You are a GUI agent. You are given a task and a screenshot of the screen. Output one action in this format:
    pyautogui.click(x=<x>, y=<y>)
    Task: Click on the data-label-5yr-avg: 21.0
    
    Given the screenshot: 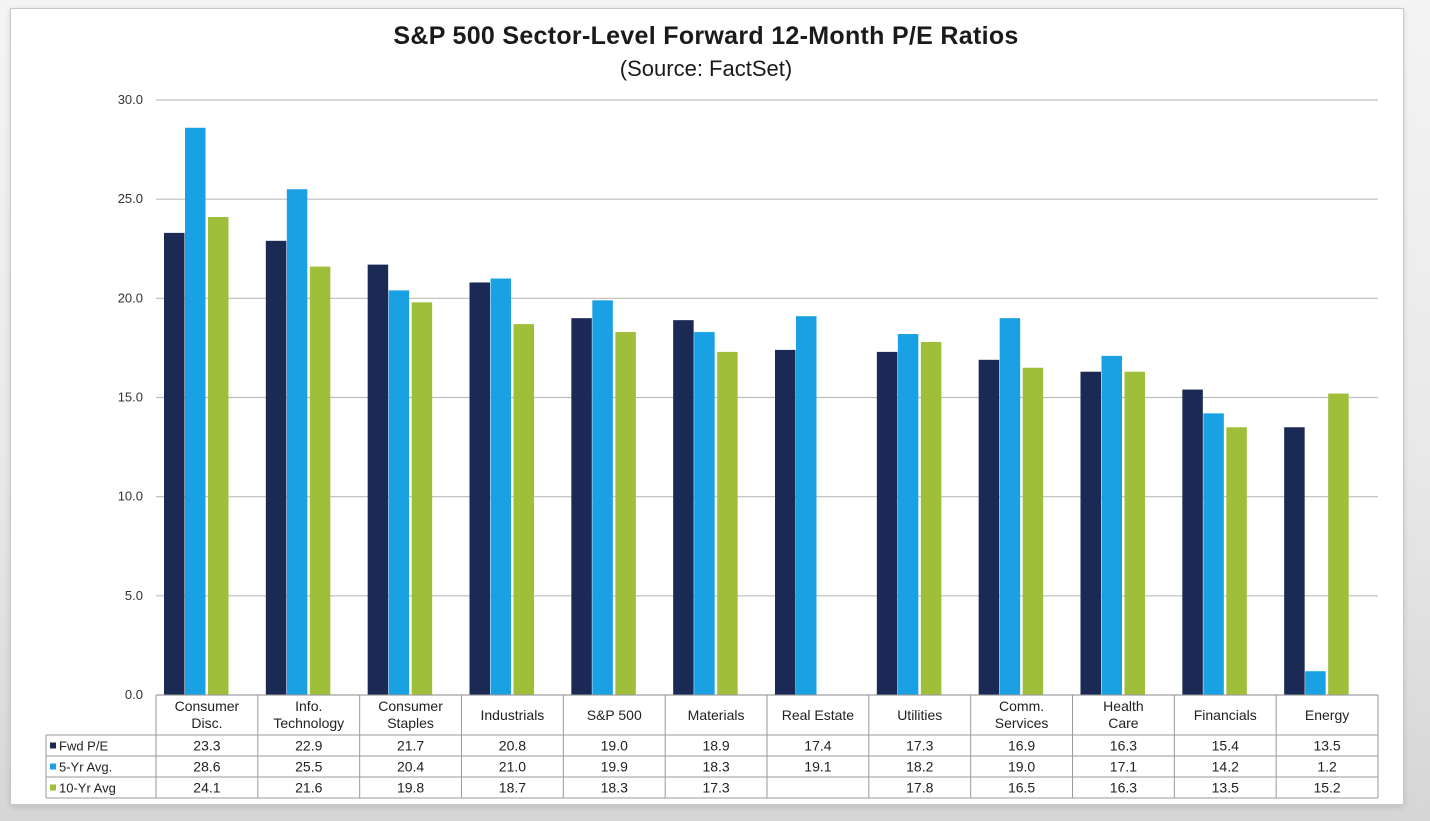 What is the action you would take?
    pyautogui.click(x=512, y=767)
    